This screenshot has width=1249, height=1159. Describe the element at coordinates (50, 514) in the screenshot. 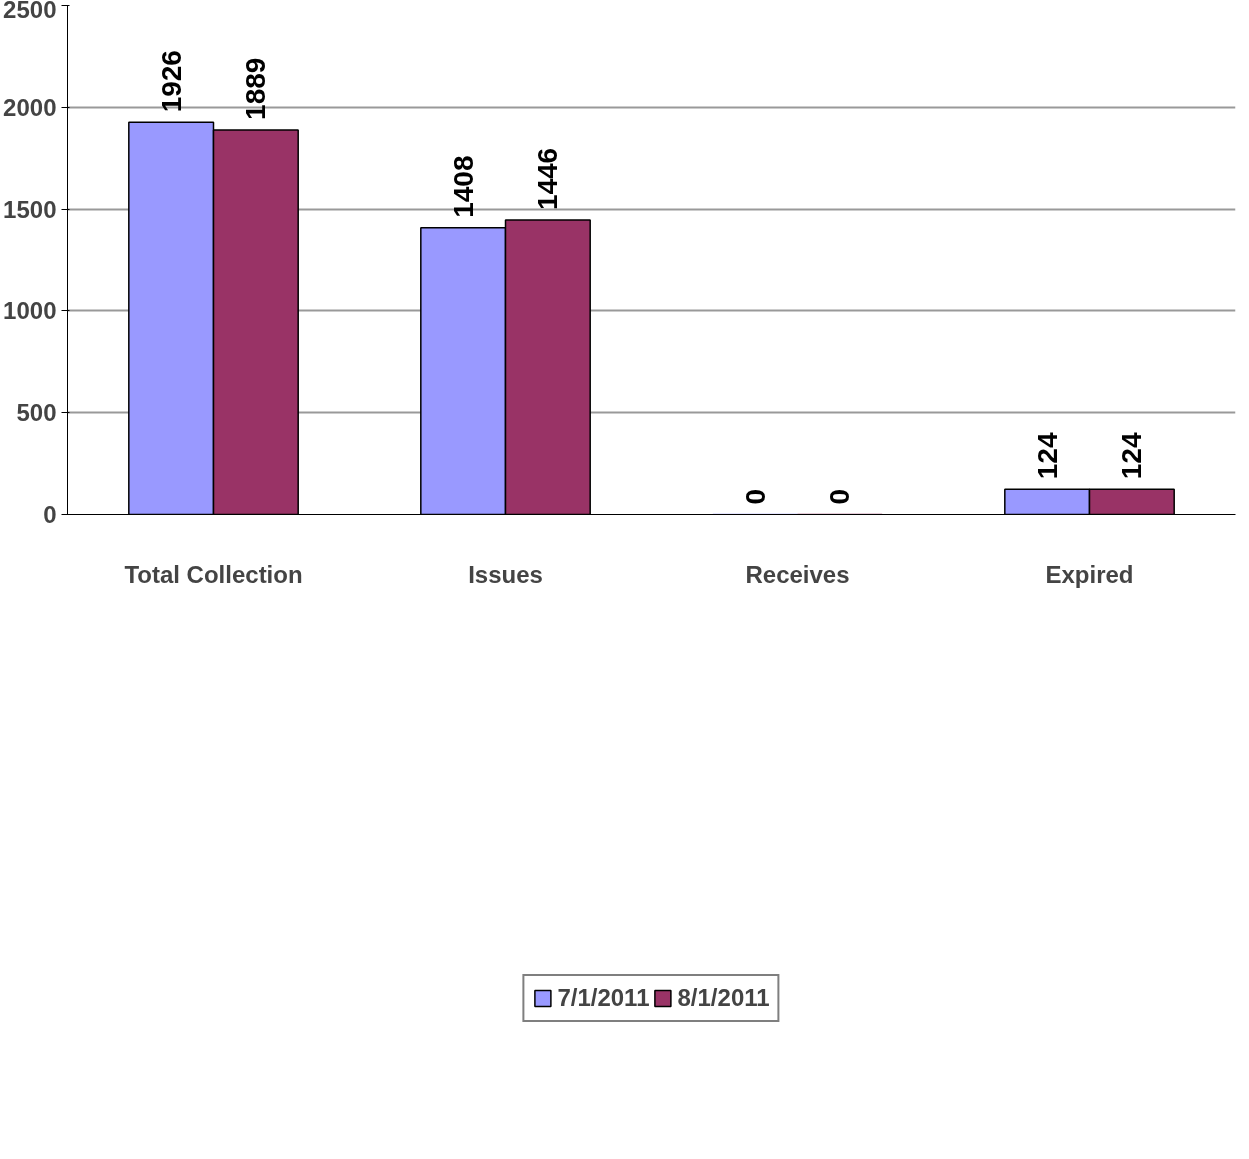

I see `y-tick-label: 0` at that location.